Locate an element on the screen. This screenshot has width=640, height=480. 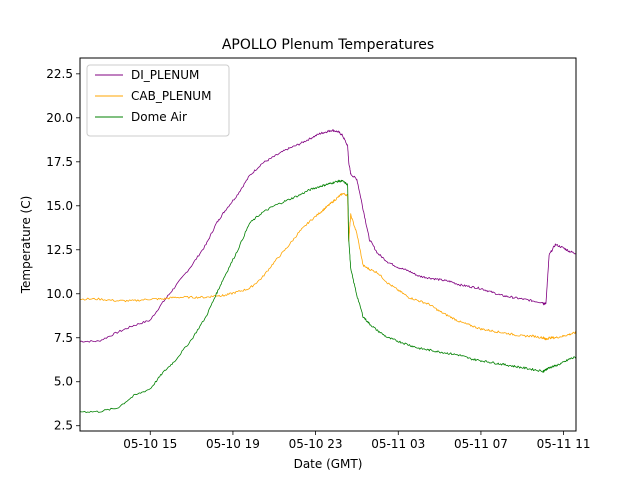
y-tick-label: 2.5 is located at coordinates (63, 426).